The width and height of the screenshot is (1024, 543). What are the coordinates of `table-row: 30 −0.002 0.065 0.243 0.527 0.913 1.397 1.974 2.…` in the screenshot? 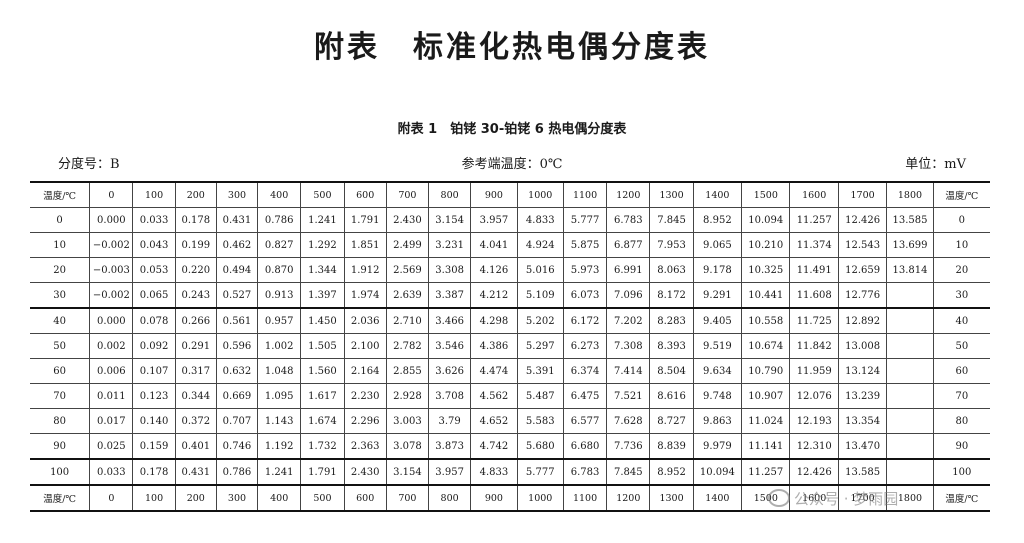 It's located at (510, 295).